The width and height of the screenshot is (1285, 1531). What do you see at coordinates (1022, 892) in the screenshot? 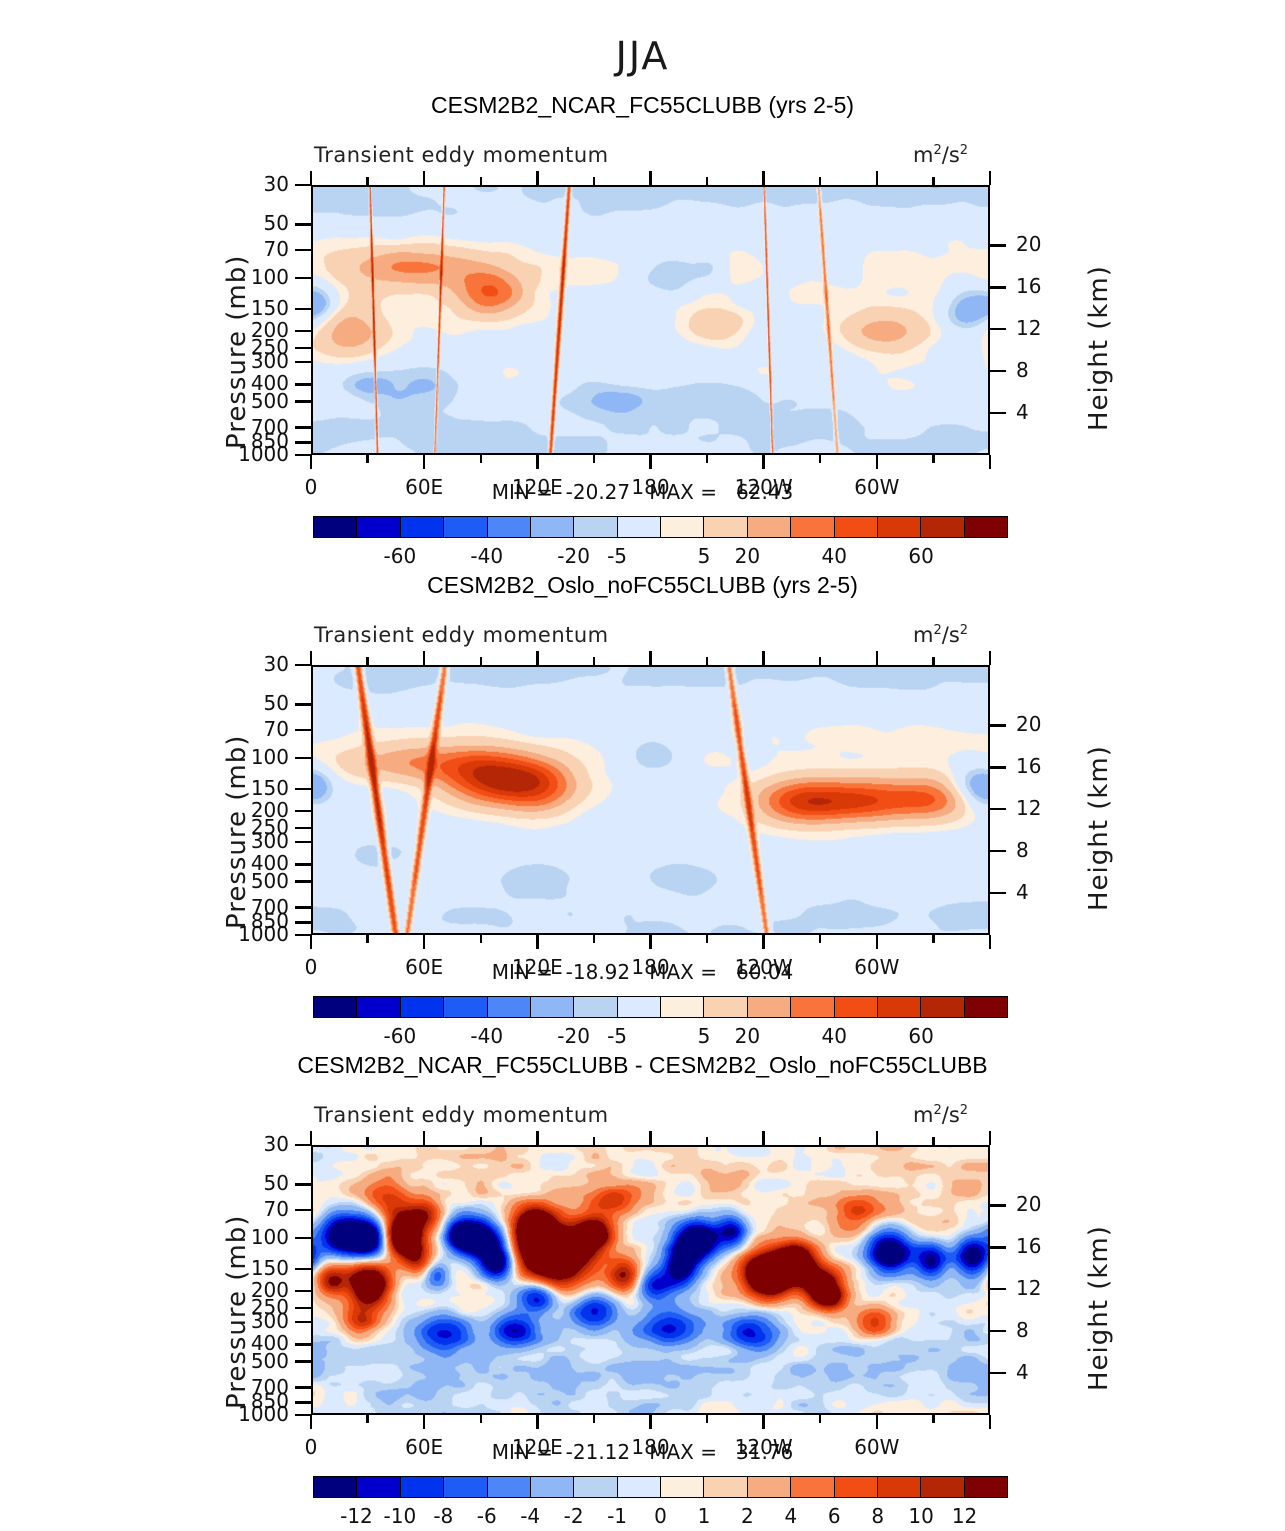
I see `height-tick-label: 4` at bounding box center [1022, 892].